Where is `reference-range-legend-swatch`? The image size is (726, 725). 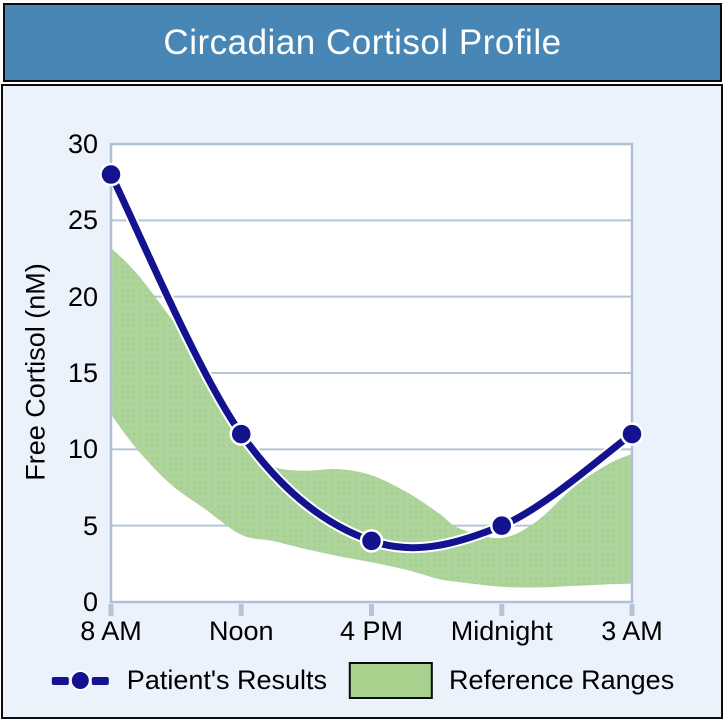 reference-range-legend-swatch is located at coordinates (391, 680).